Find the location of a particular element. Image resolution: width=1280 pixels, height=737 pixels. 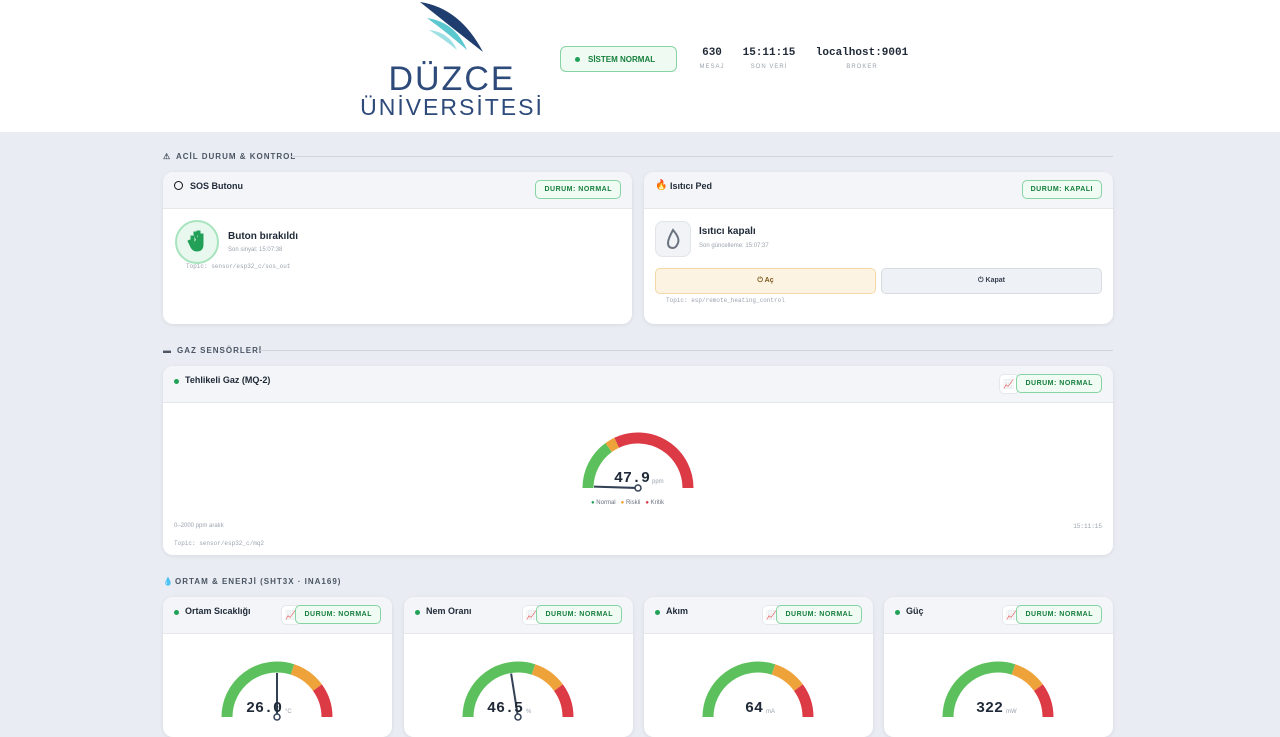

card-title: Isıtıcı Ped is located at coordinates (691, 186).